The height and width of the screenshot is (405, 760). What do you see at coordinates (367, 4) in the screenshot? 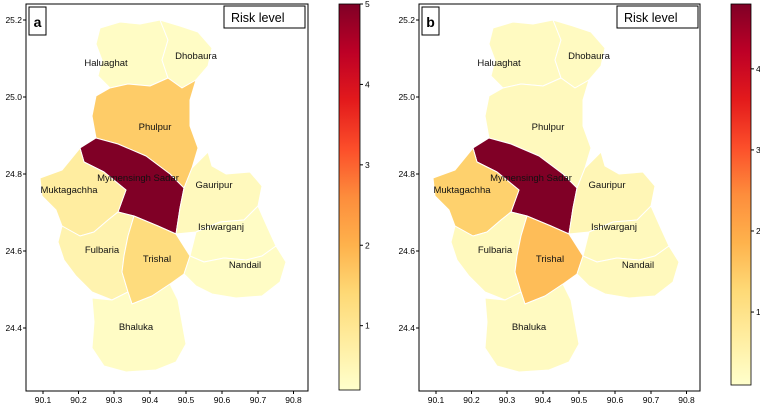
I see `colorbar-tick-label: 5` at bounding box center [367, 4].